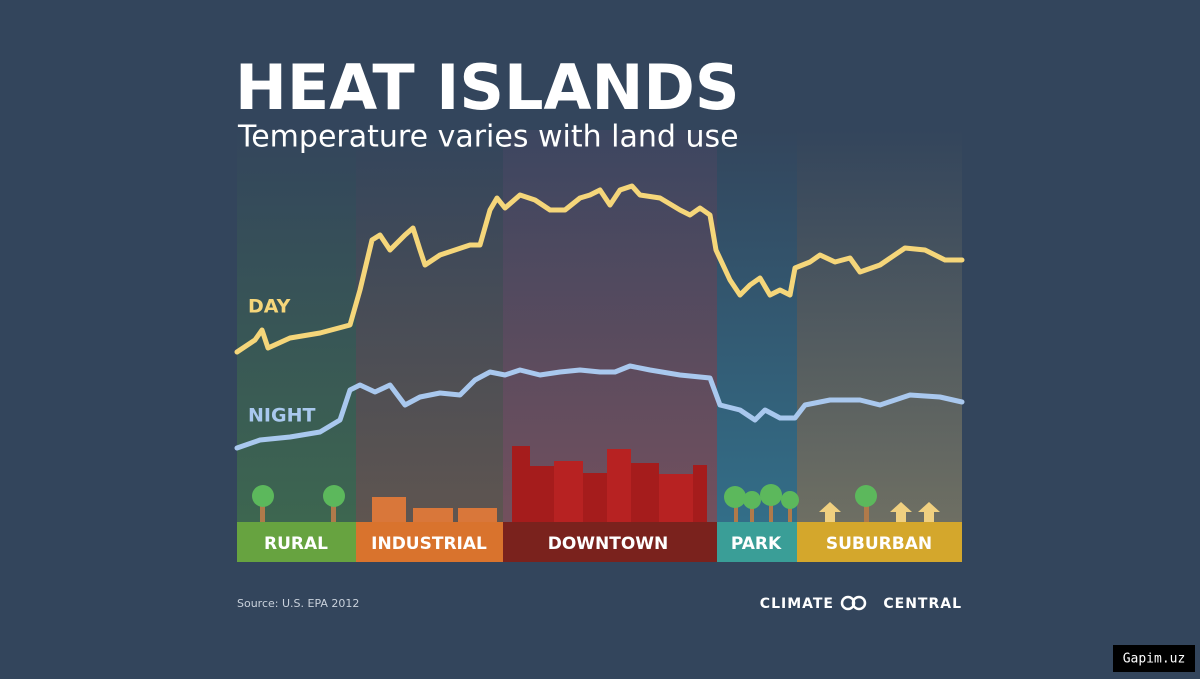 The image size is (1200, 679). Describe the element at coordinates (797, 604) in the screenshot. I see `logo-text: CLIMATE` at that location.